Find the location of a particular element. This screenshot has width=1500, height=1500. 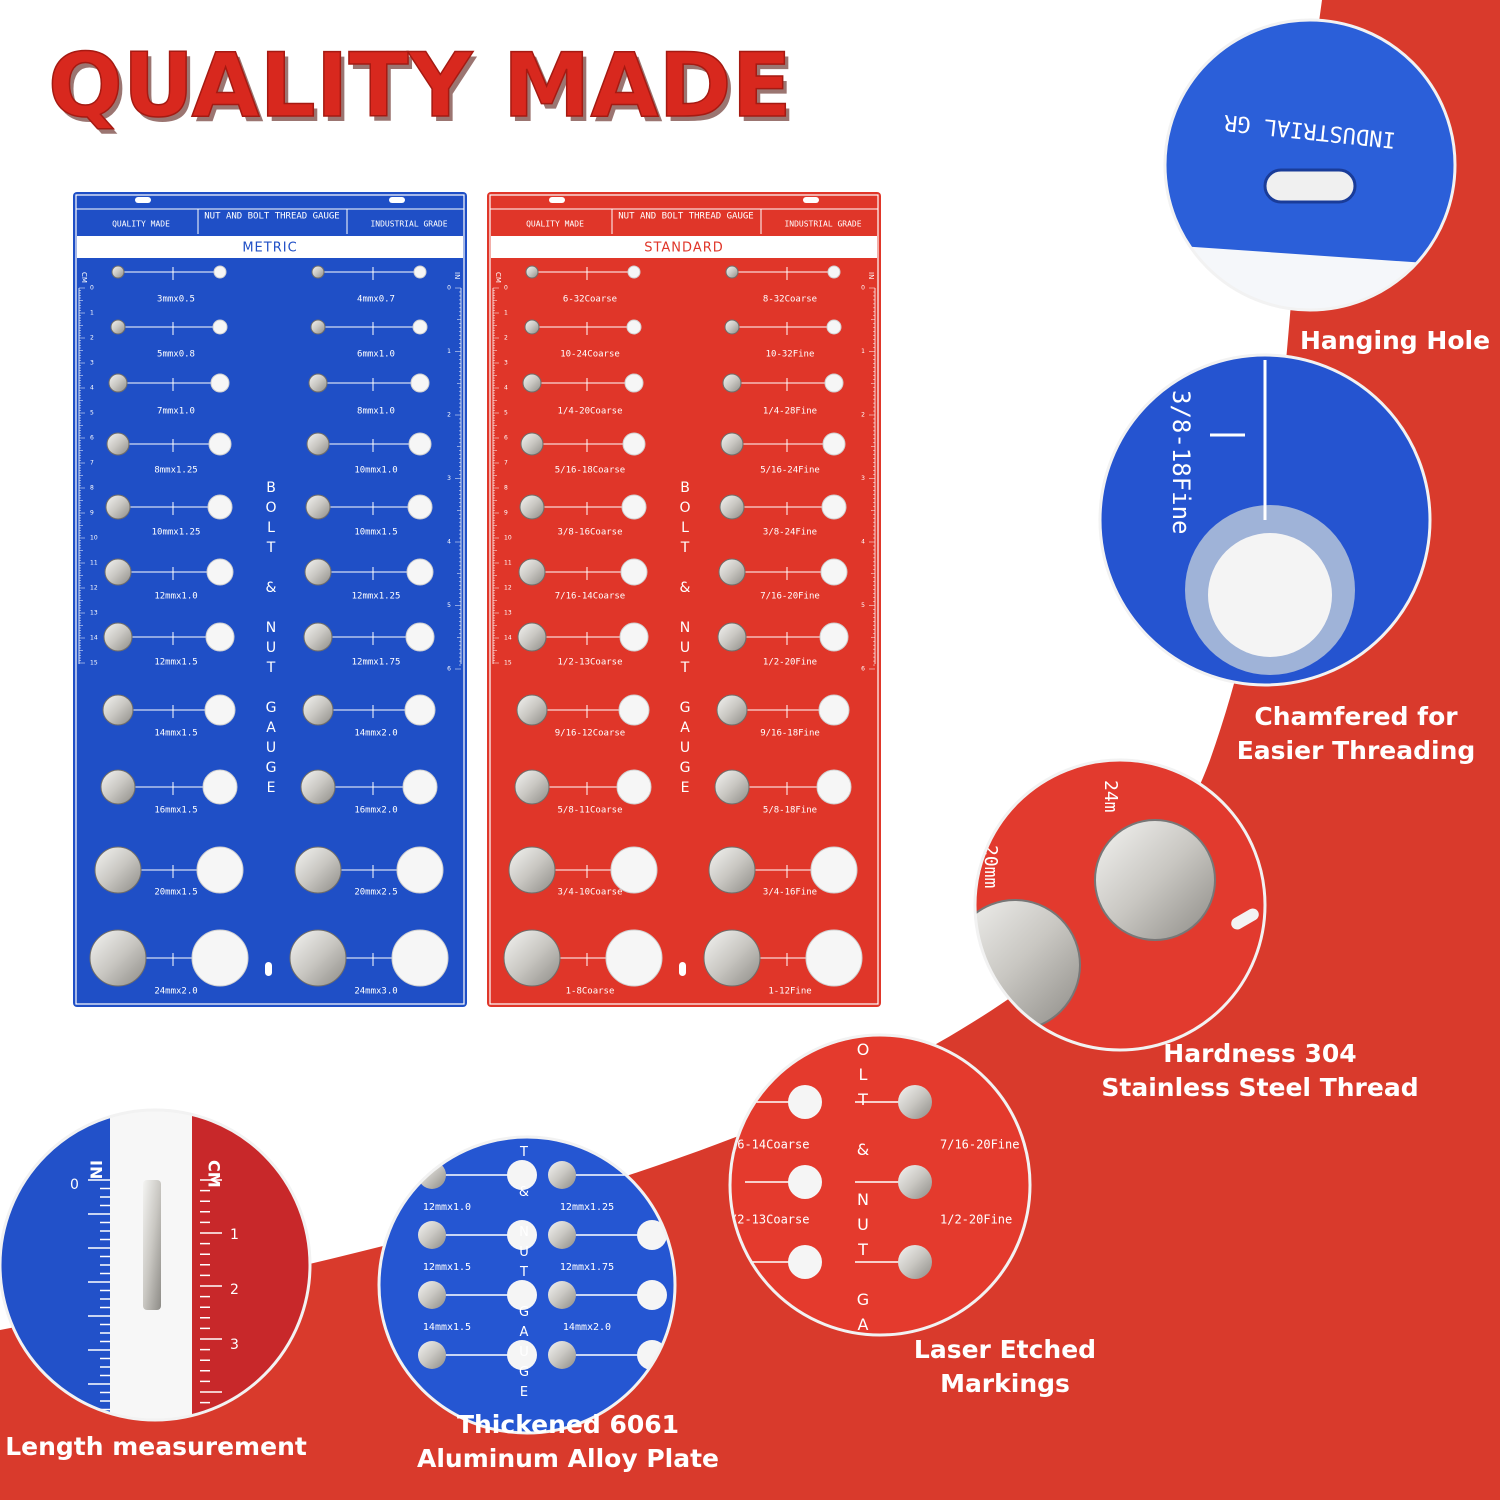

size-label: 3/8-24Fine is located at coordinates (790, 533).